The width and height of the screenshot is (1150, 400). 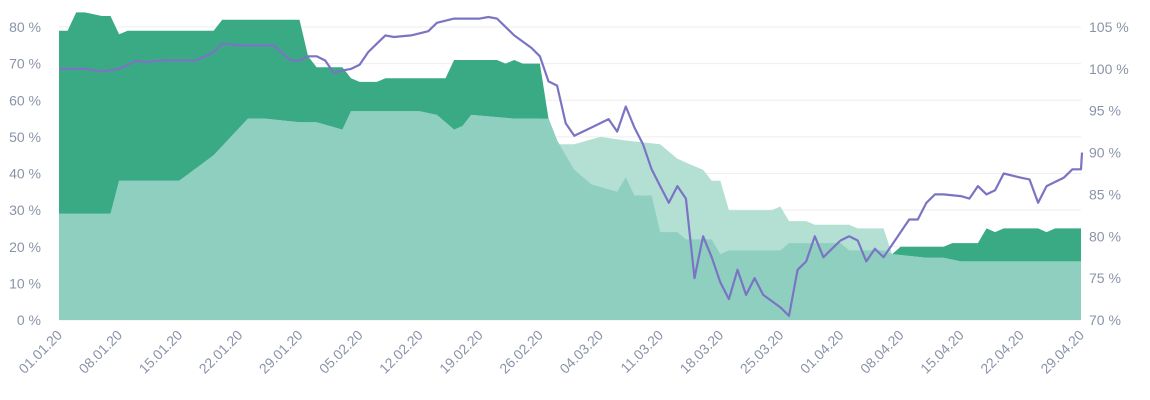 What do you see at coordinates (942, 352) in the screenshot?
I see `x-tick-label: 15.04.20` at bounding box center [942, 352].